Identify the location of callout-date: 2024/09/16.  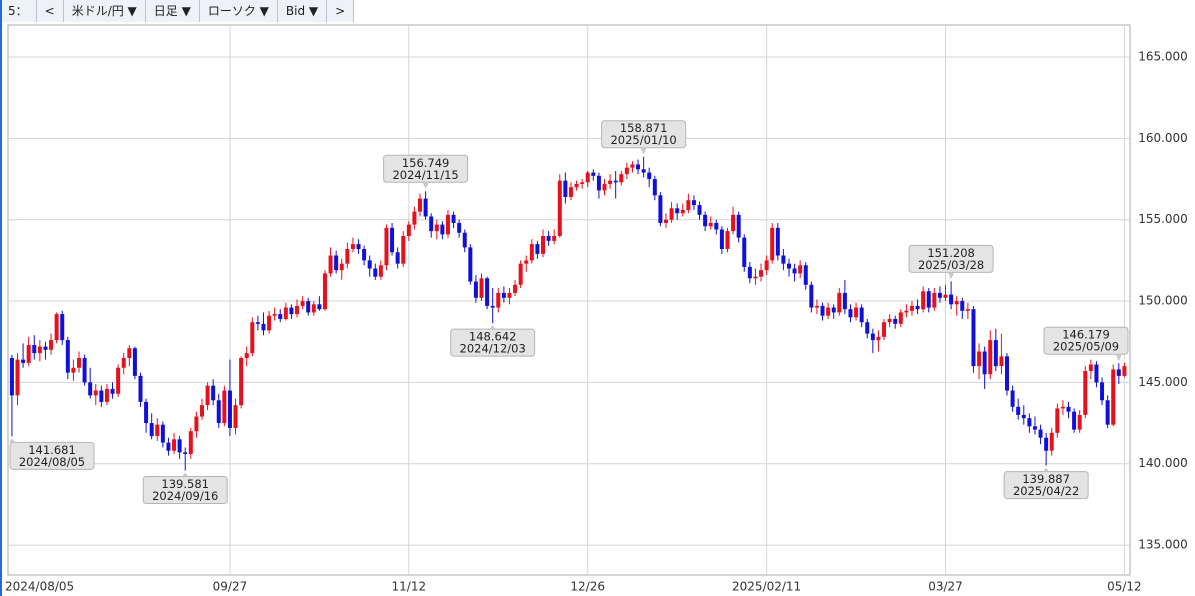
(185, 496).